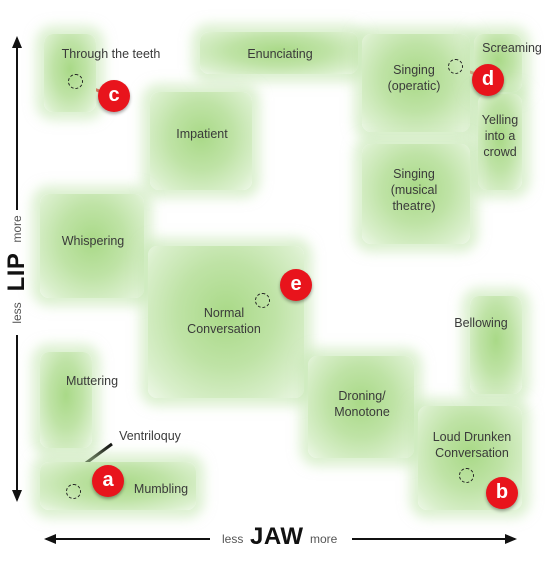 The image size is (552, 561). I want to click on region-label-screaming: Screaming, so click(512, 48).